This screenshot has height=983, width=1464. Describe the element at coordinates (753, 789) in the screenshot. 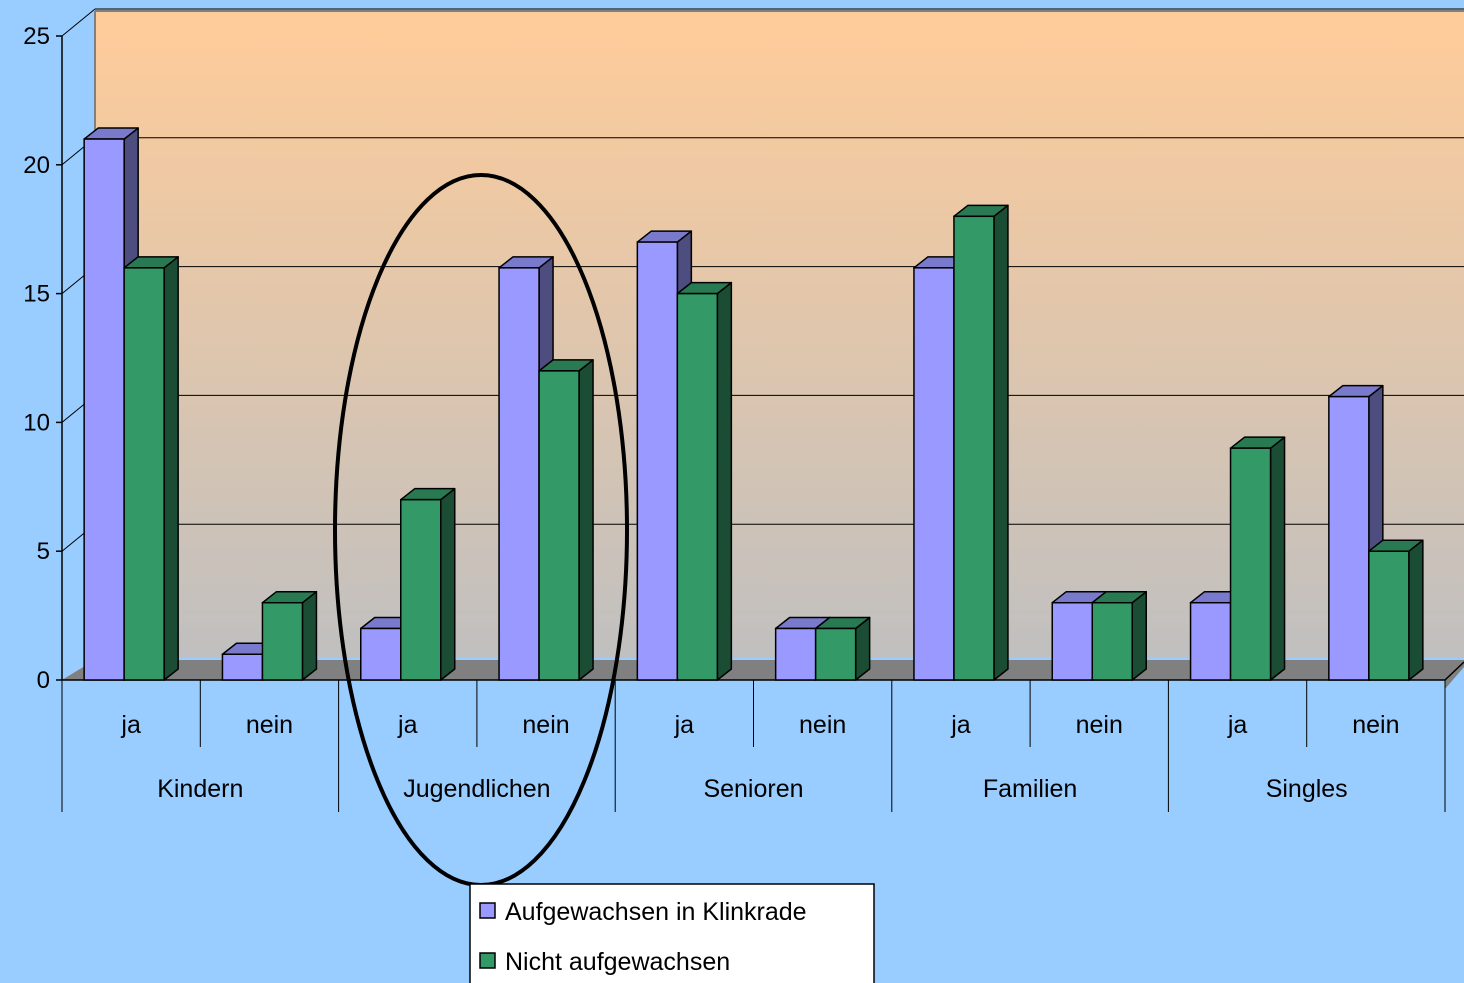

I see `x-group-label: Senioren` at that location.